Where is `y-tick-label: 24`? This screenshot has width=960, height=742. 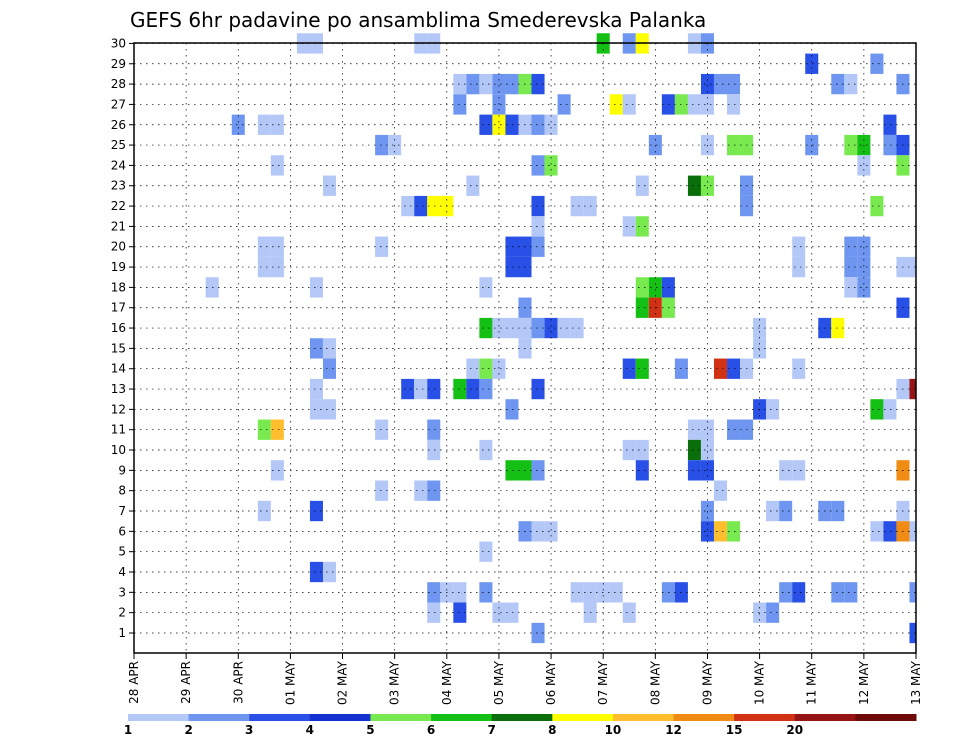
y-tick-label: 24 is located at coordinates (118, 165).